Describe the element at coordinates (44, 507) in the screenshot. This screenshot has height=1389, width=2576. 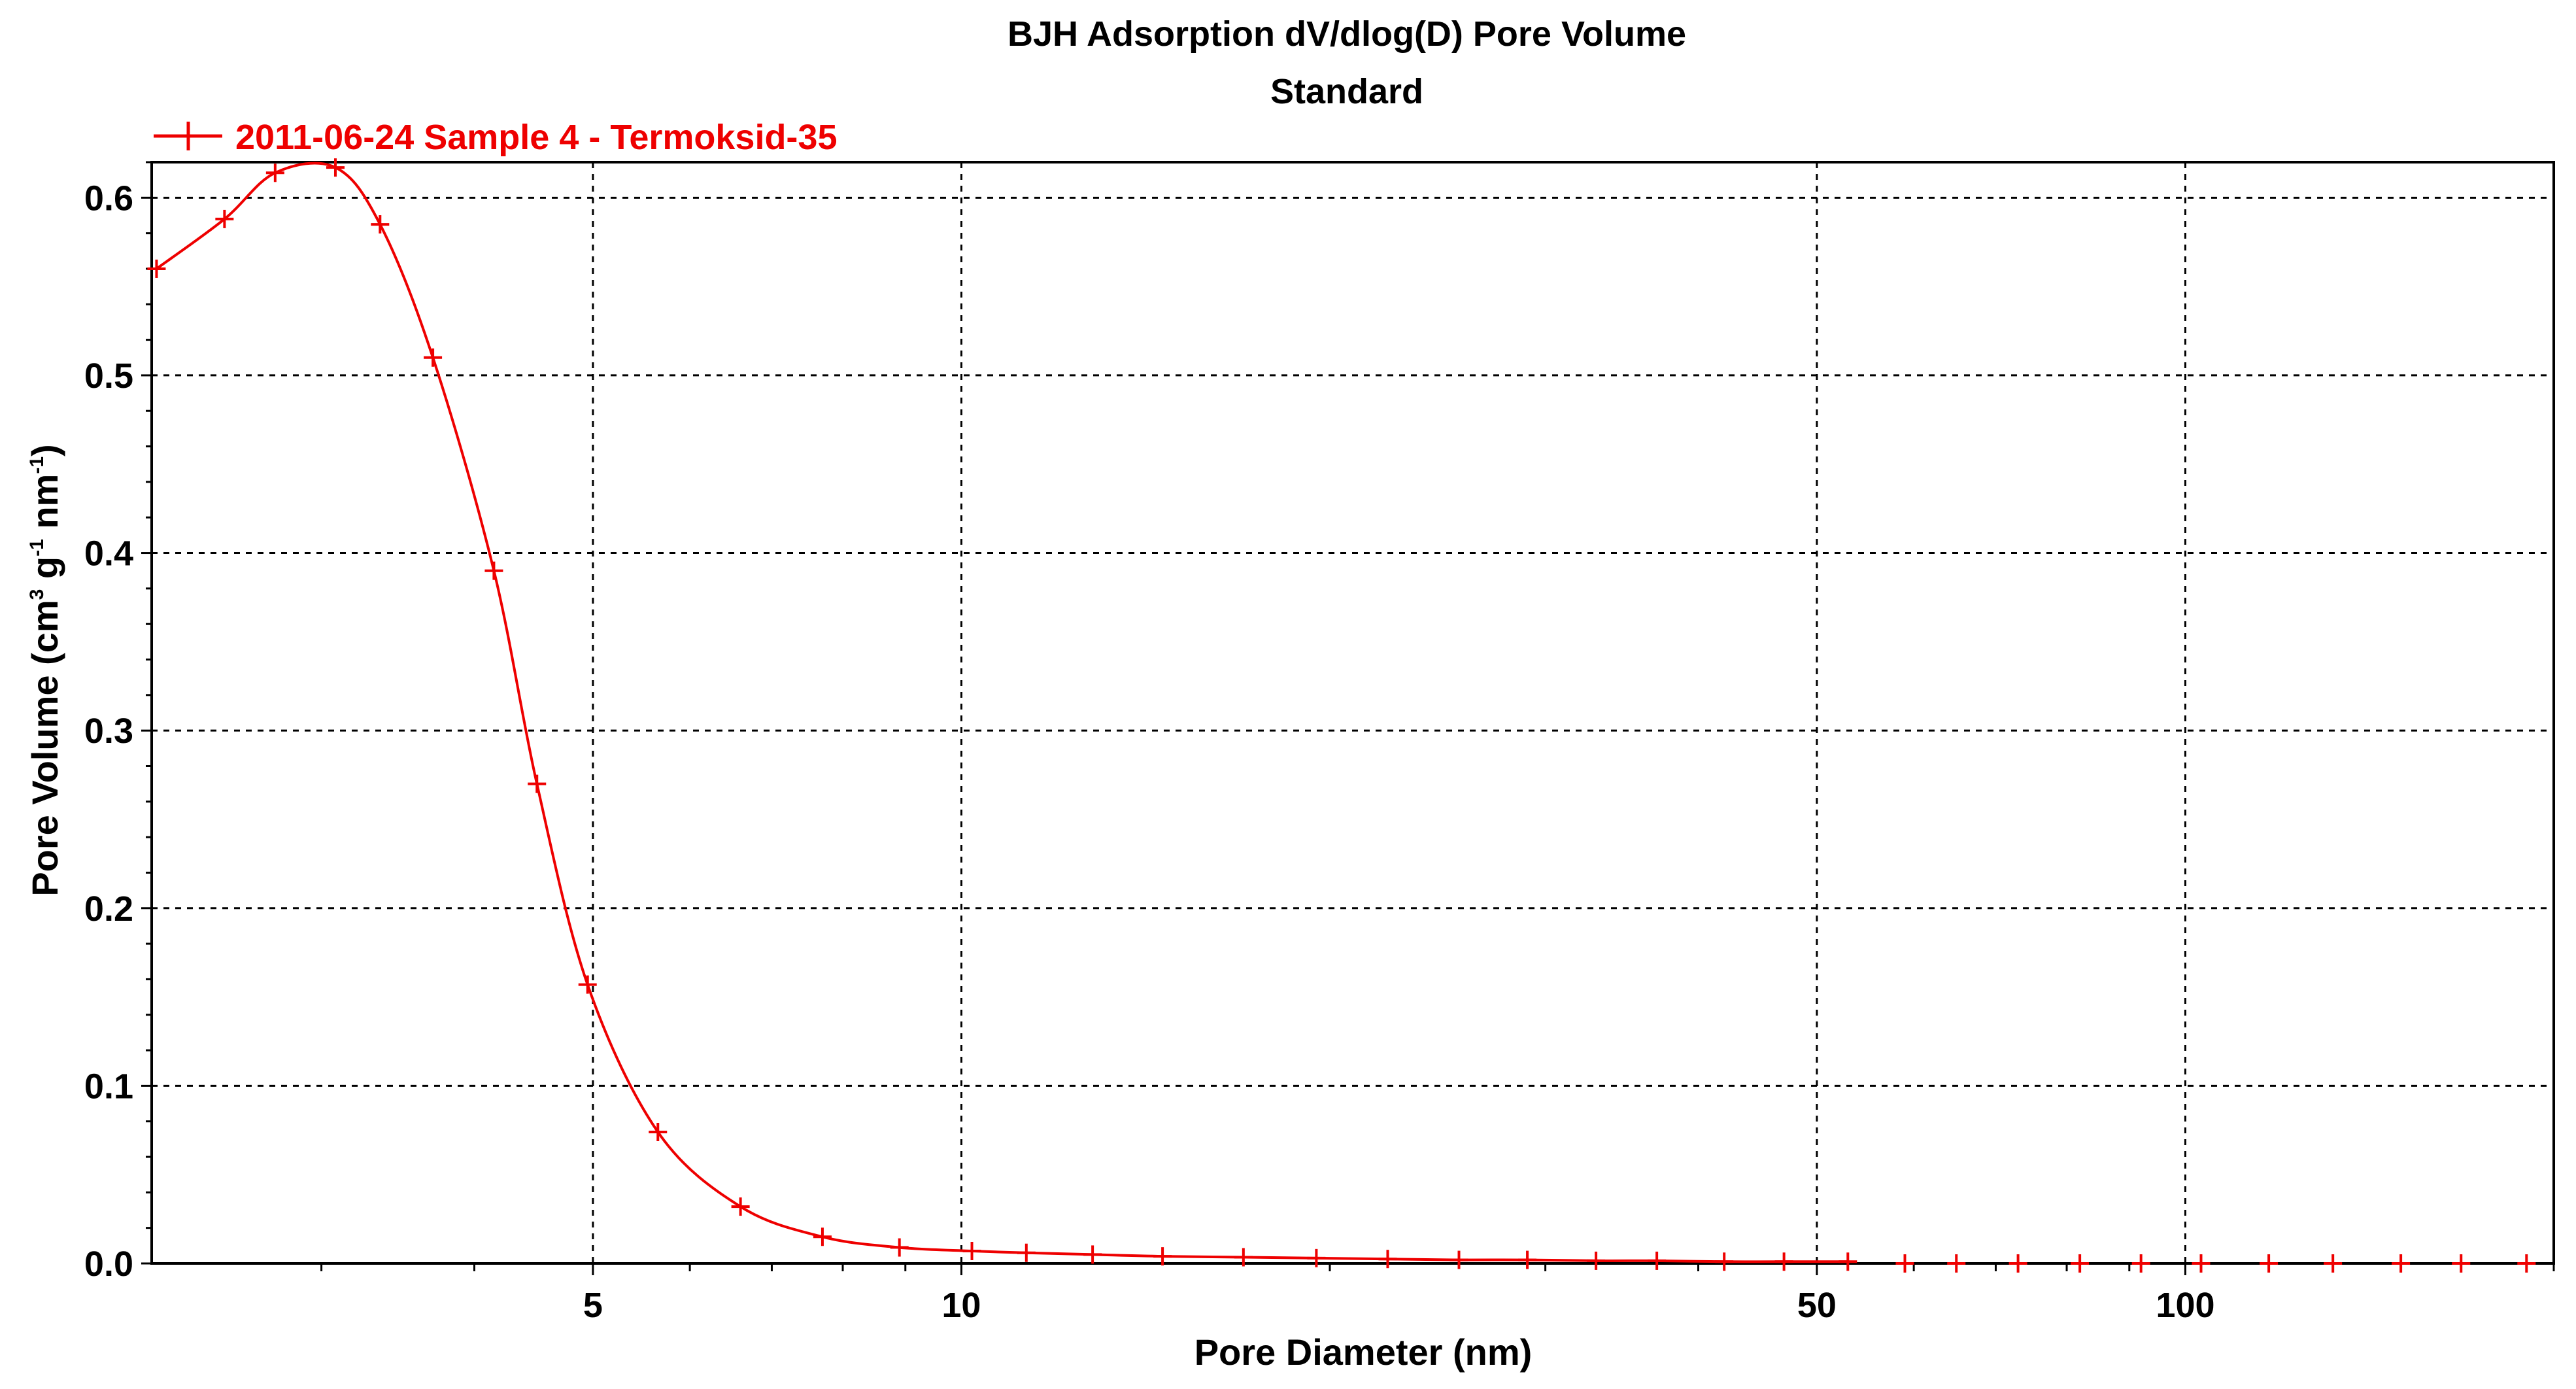
I see `y-label-mid2: nm` at that location.